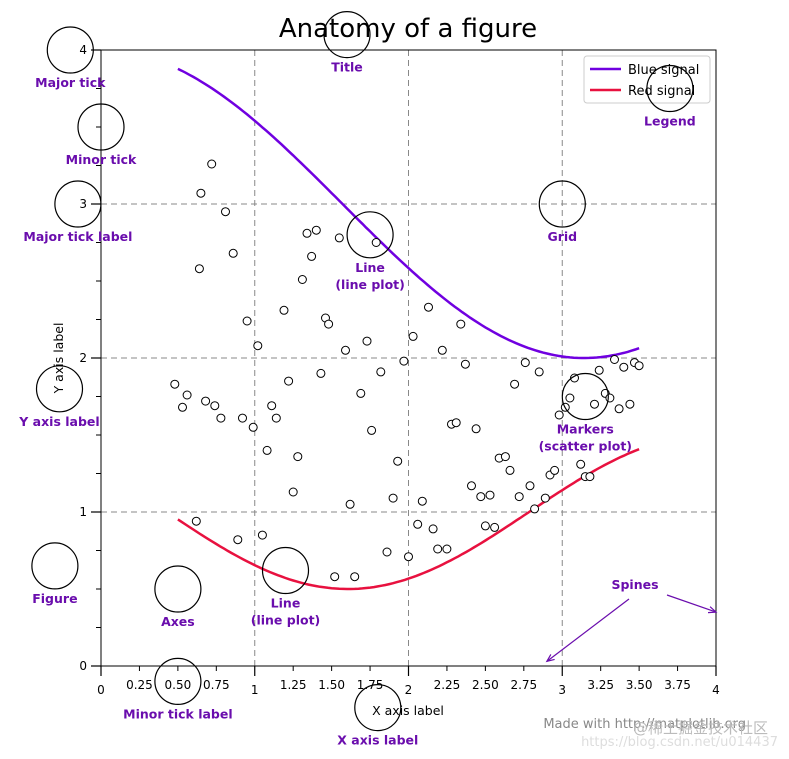  Describe the element at coordinates (293, 685) in the screenshot. I see `x-minor-tick-label: 1.25` at that location.